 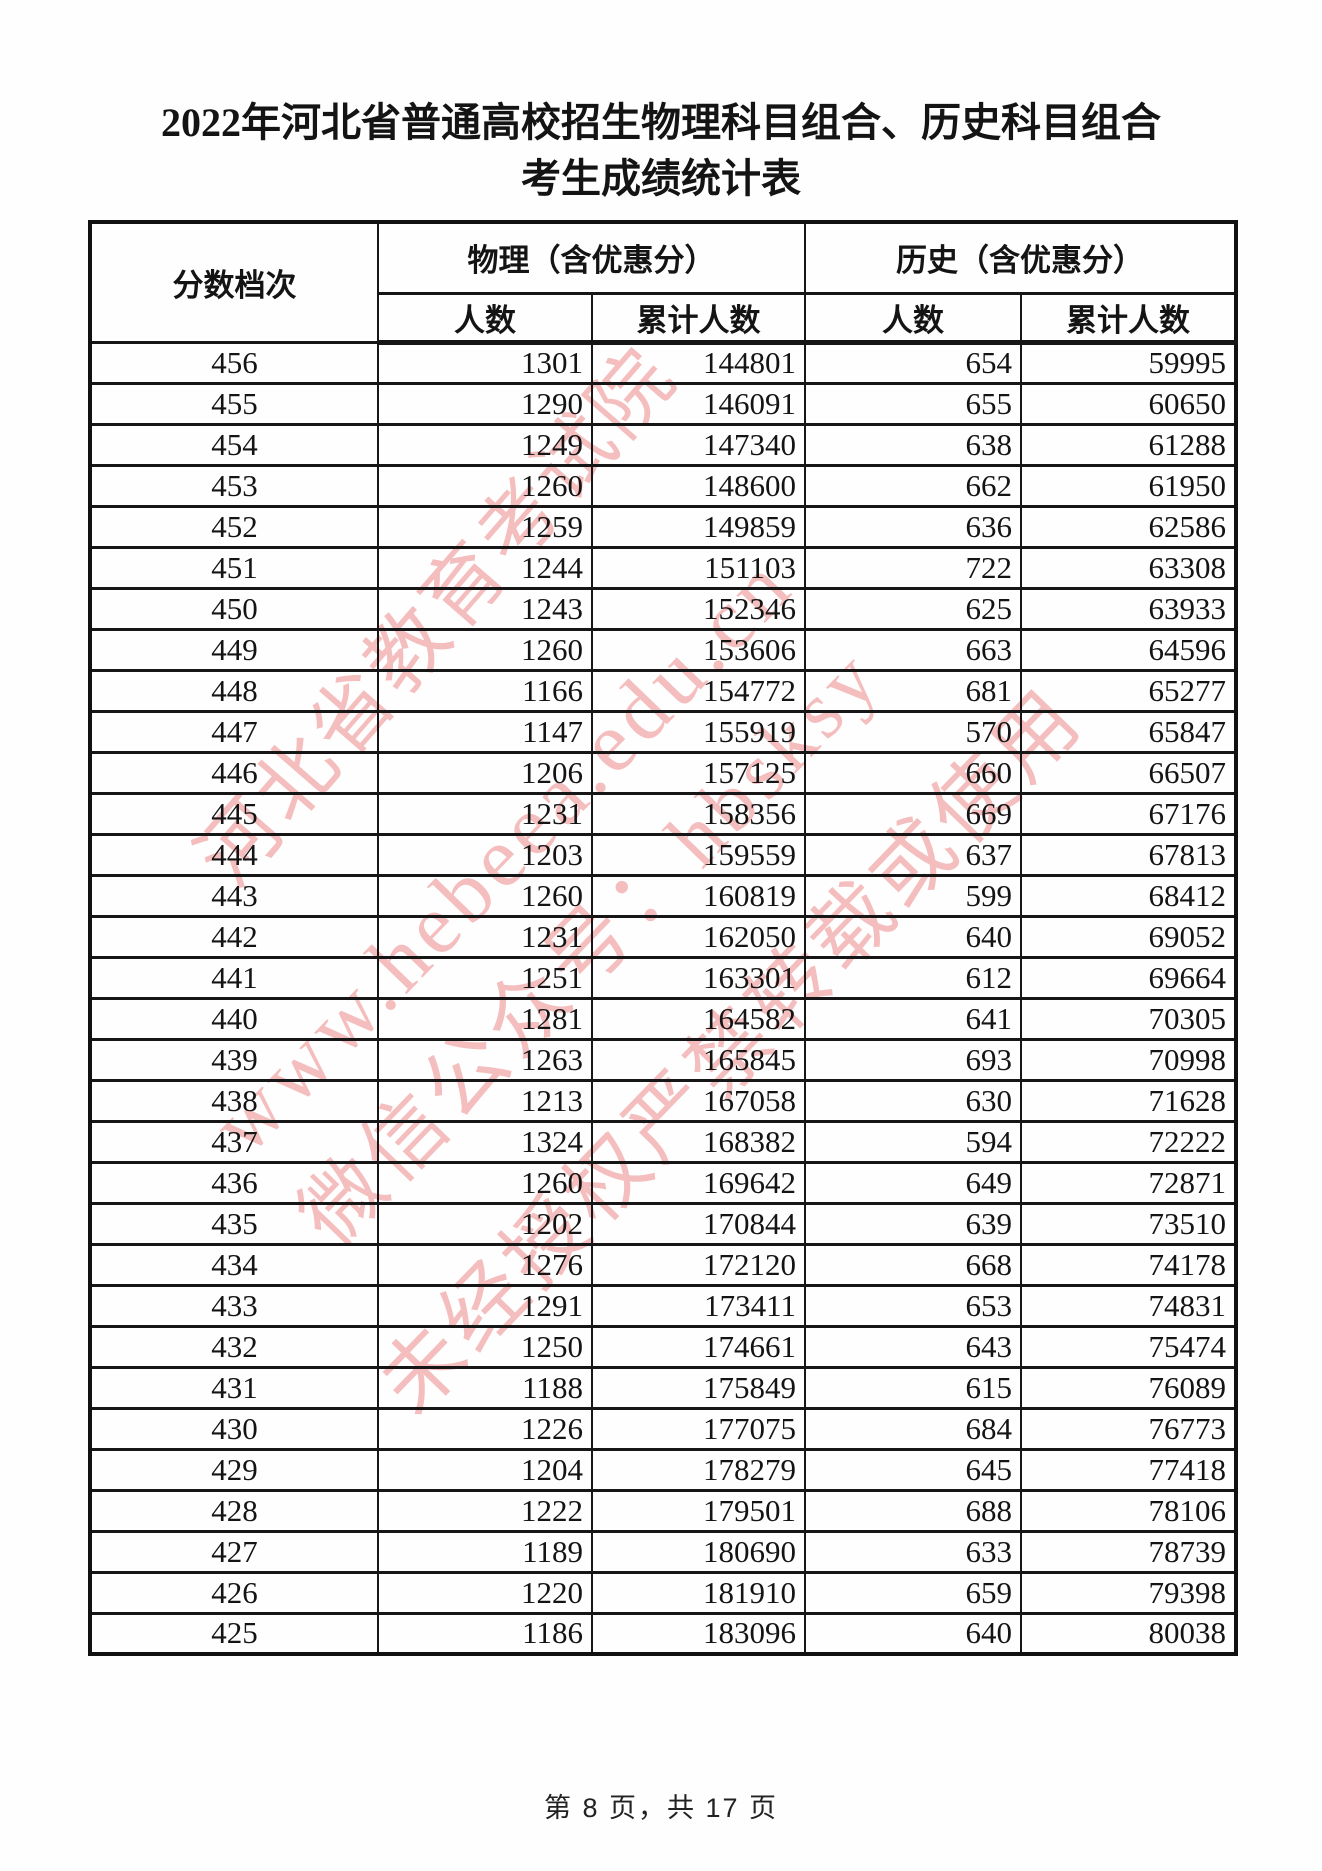 What do you see at coordinates (663, 1469) in the screenshot?
I see `table-row: 429 1204 178279 645 77418` at bounding box center [663, 1469].